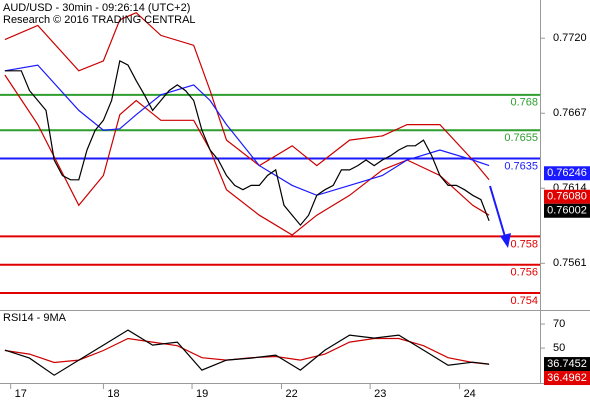 The image size is (590, 400). I want to click on projection-arrow-head, so click(505, 240).